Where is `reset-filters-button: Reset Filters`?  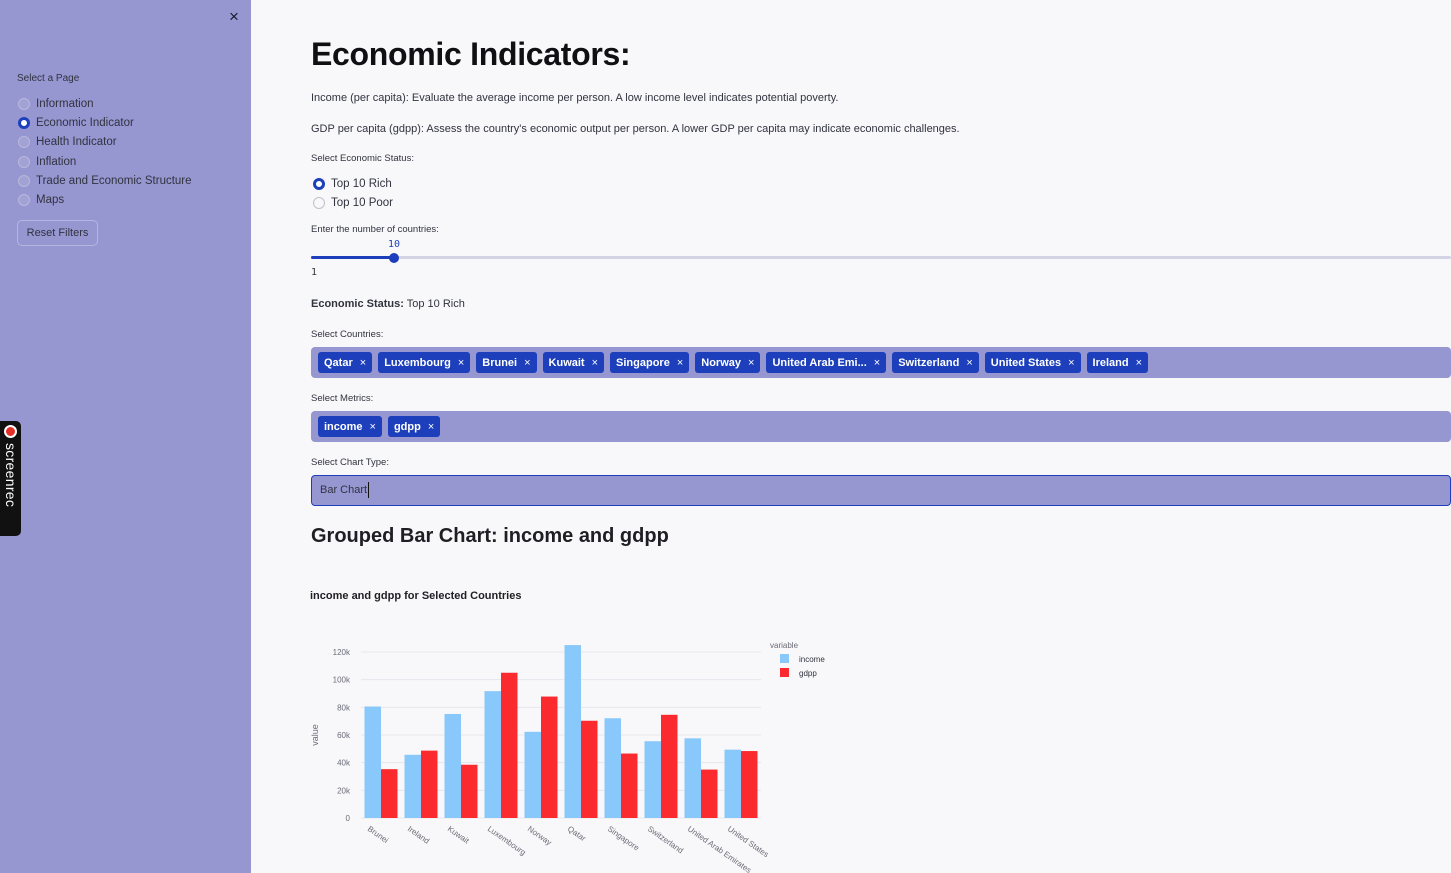
reset-filters-button: Reset Filters is located at coordinates (57, 233).